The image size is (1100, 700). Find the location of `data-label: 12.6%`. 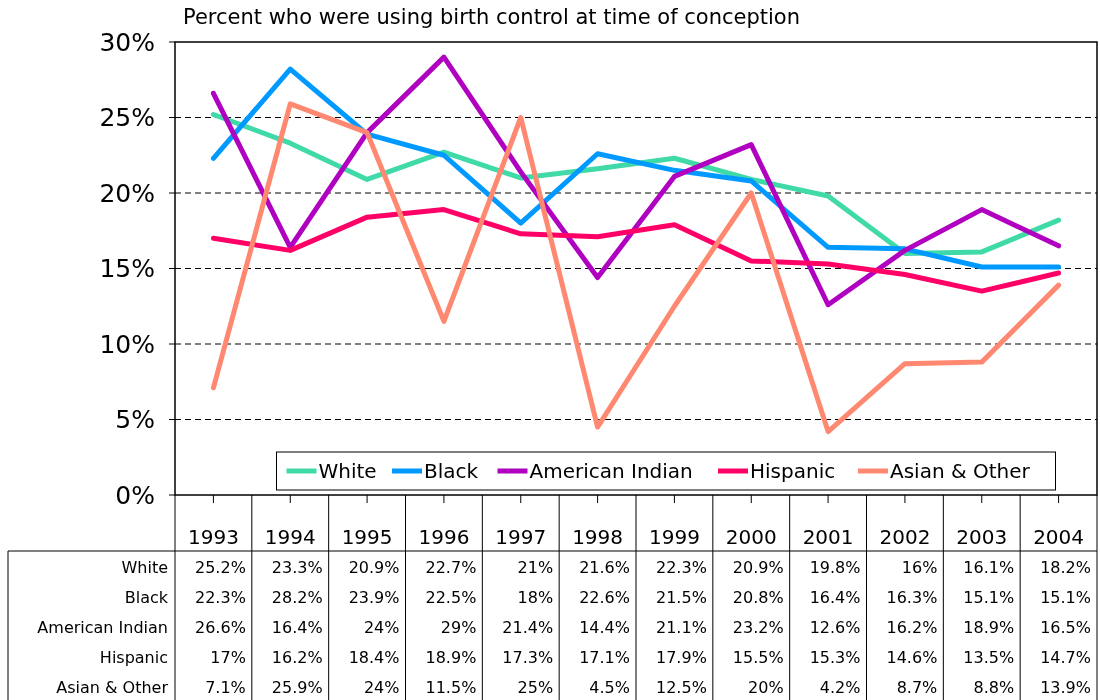

data-label: 12.6% is located at coordinates (835, 627).